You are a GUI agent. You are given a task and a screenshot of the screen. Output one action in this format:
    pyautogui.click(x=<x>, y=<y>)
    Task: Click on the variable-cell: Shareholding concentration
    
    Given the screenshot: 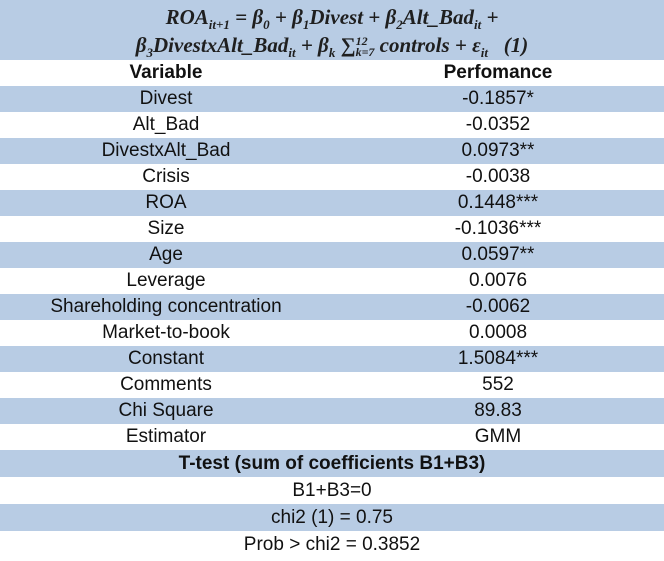 What is the action you would take?
    pyautogui.click(x=166, y=306)
    